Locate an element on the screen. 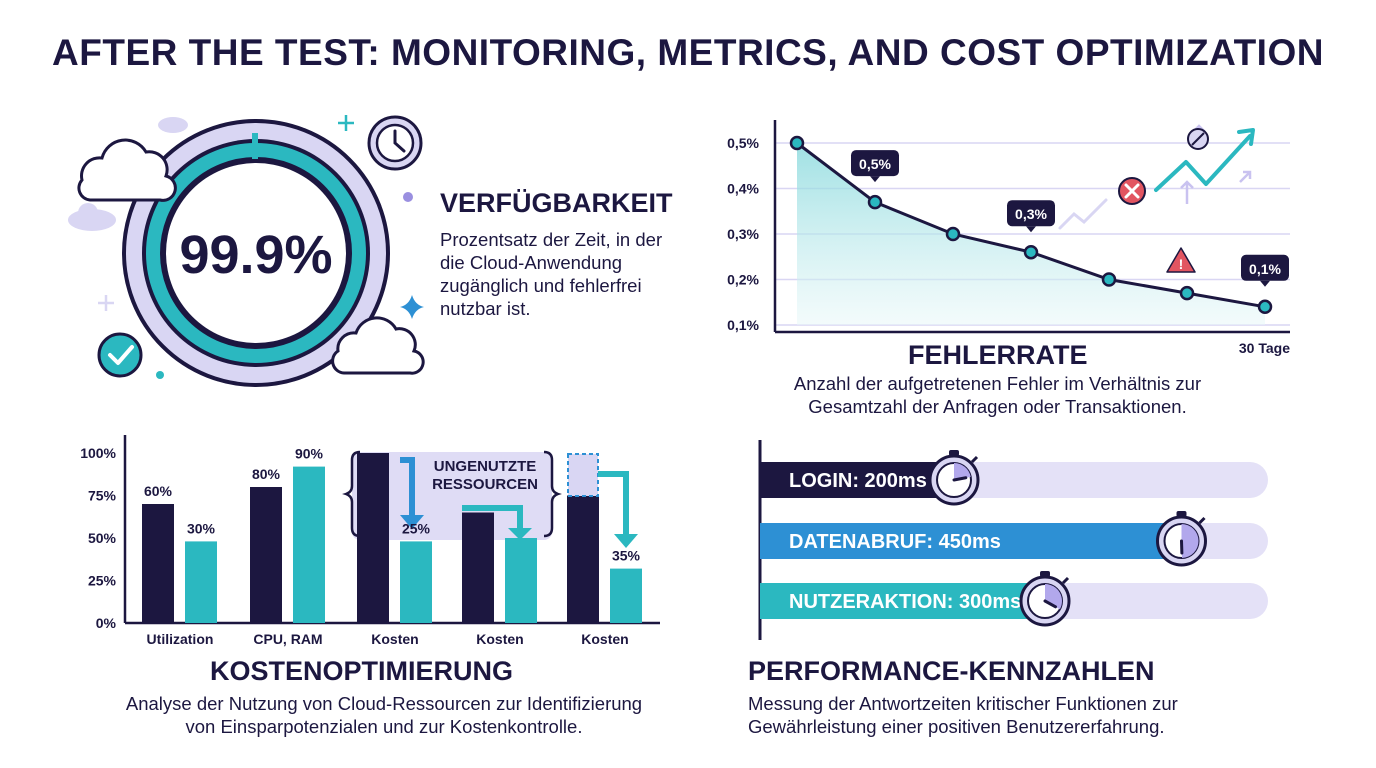 The height and width of the screenshot is (768, 1376). response-time-label: NUTZERAKTION: 300ms is located at coordinates (905, 602).